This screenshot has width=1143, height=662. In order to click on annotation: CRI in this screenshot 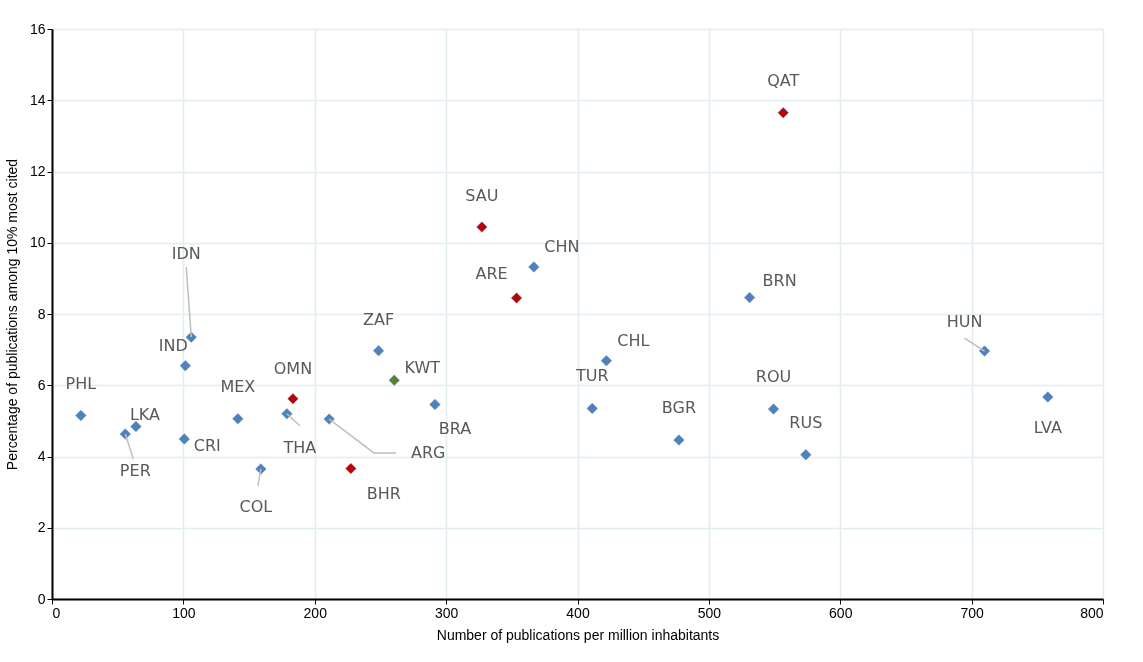, I will do `click(207, 446)`.